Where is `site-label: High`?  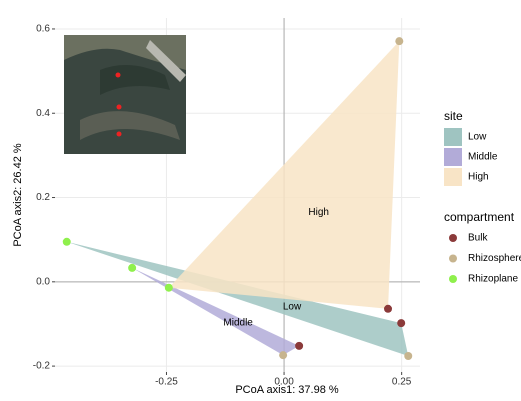 site-label: High is located at coordinates (318, 212).